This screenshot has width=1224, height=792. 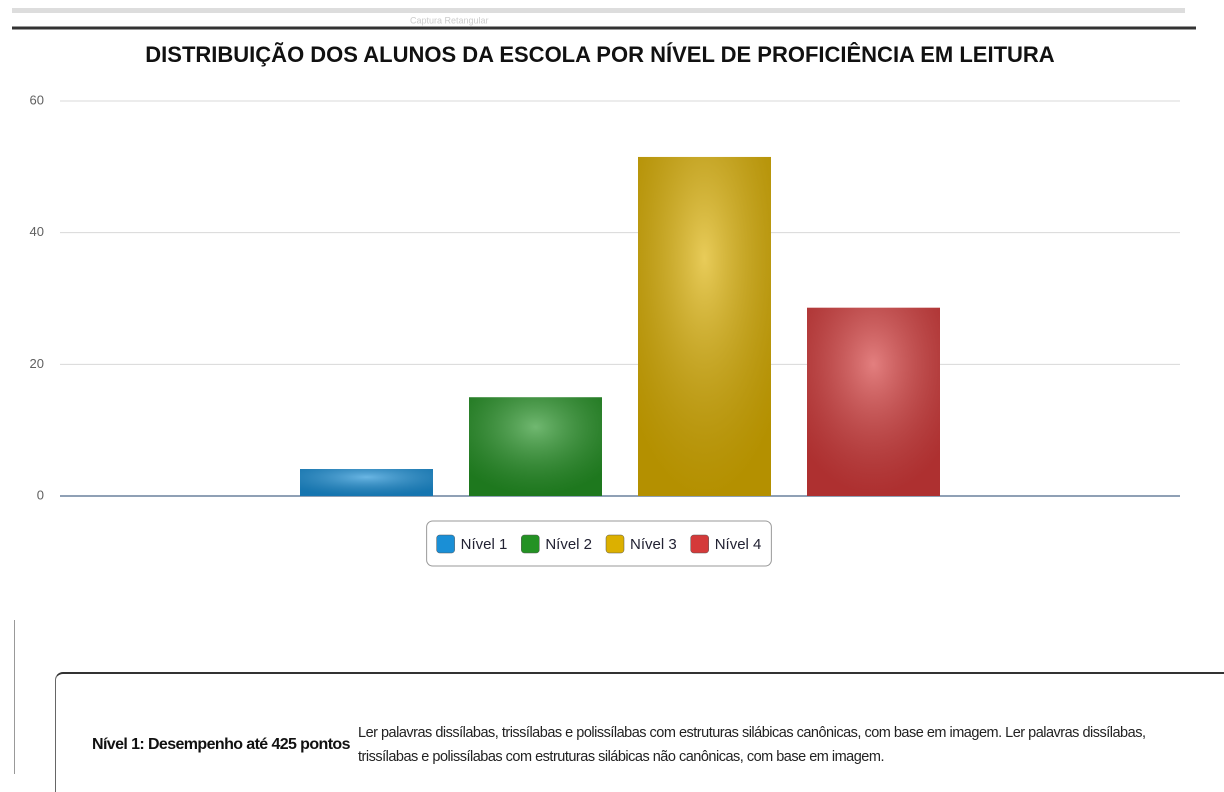 I want to click on legend-box, so click(x=599, y=543).